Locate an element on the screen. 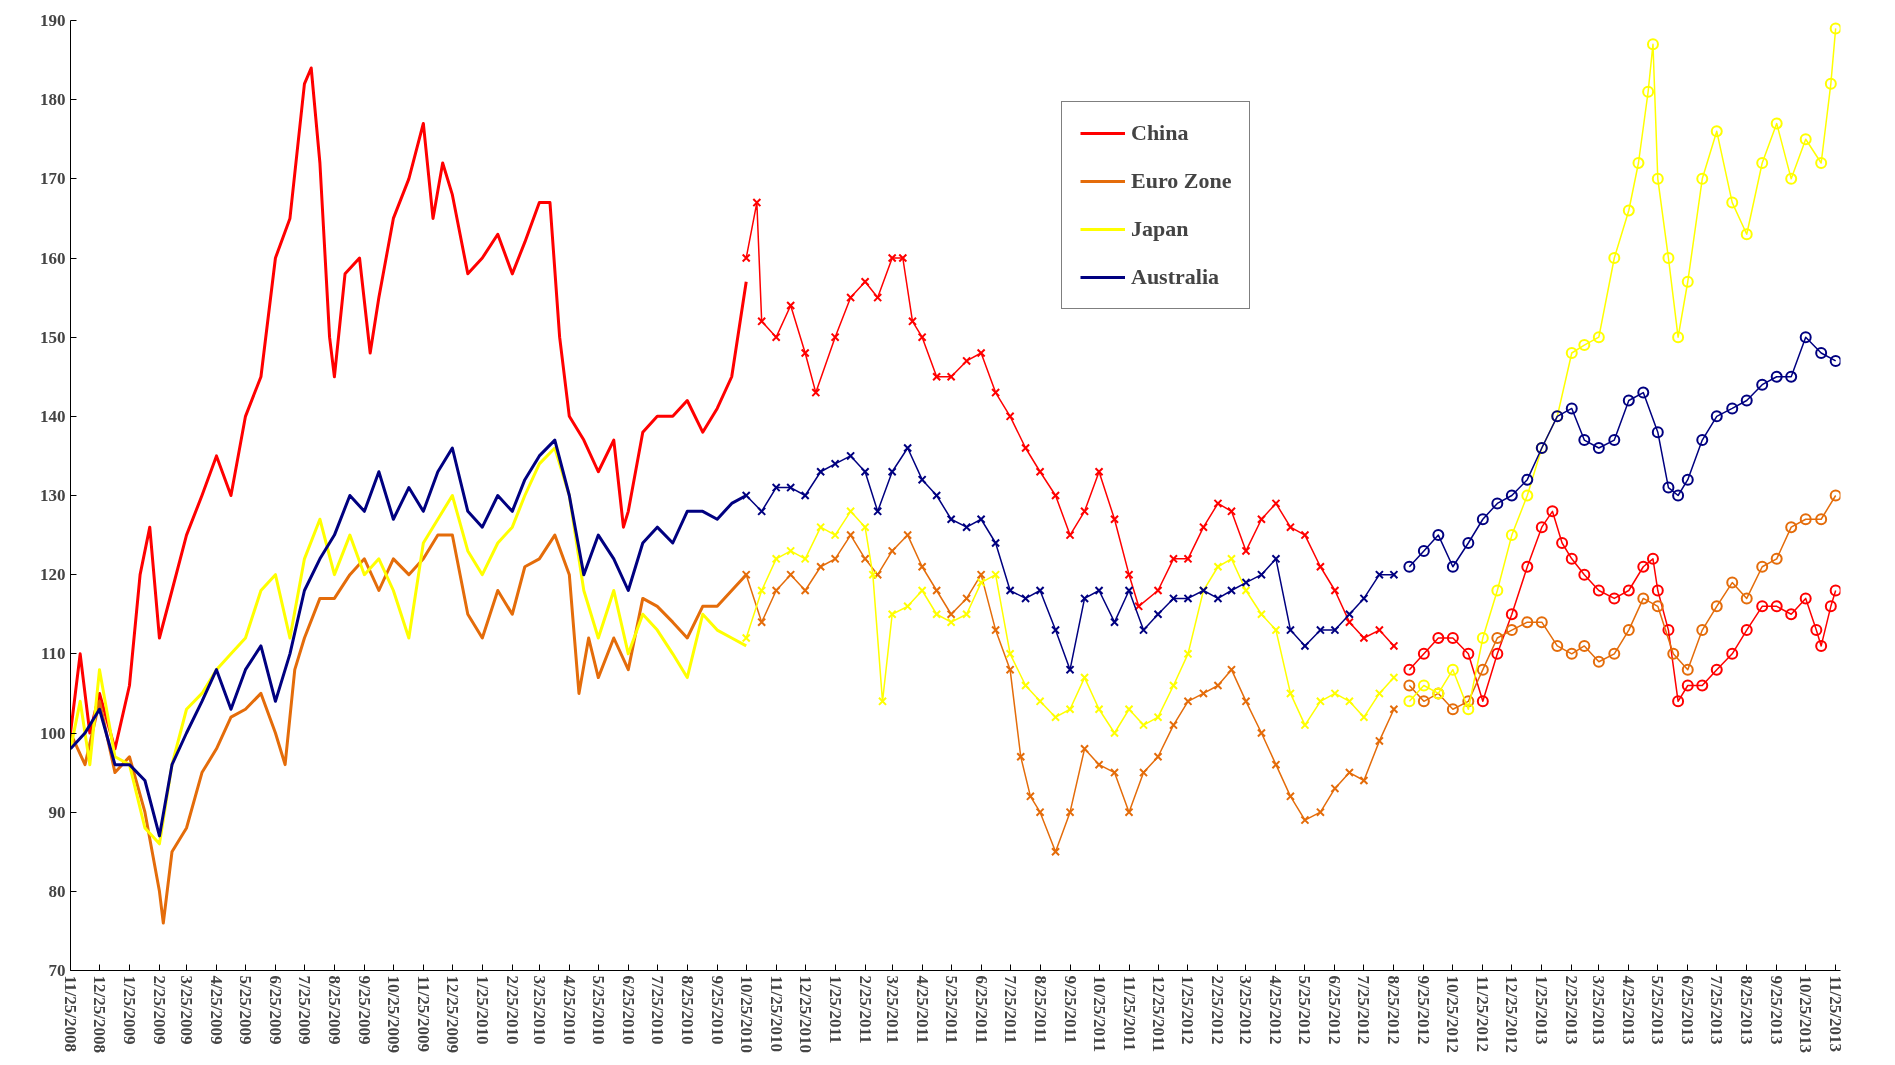  x-tick-label: 8/25/2012 is located at coordinates (1394, 1010).